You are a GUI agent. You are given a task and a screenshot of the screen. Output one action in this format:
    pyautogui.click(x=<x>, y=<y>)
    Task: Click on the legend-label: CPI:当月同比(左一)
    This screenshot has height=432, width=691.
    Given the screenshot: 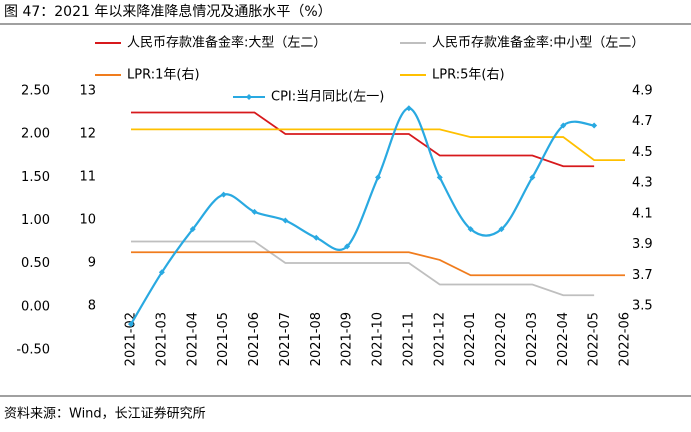 What is the action you would take?
    pyautogui.click(x=327, y=97)
    